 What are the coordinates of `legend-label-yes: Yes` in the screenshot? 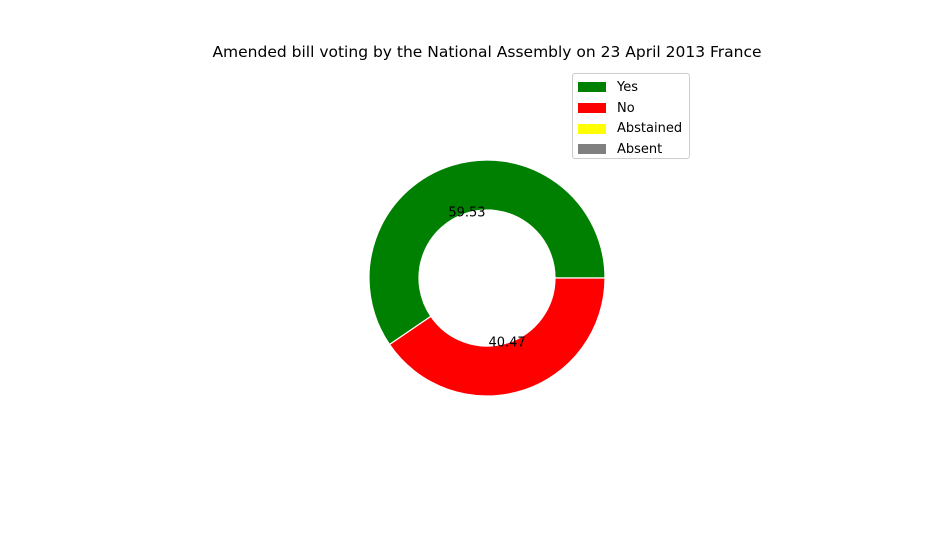 It's located at (627, 87).